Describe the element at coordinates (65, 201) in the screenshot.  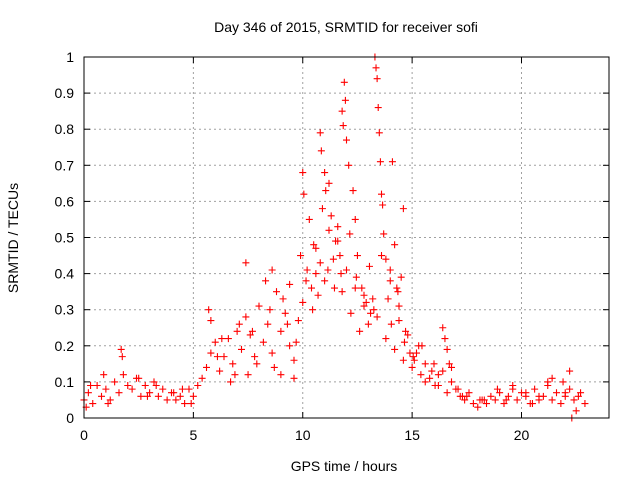
I see `y-tick-label: 0.6` at that location.